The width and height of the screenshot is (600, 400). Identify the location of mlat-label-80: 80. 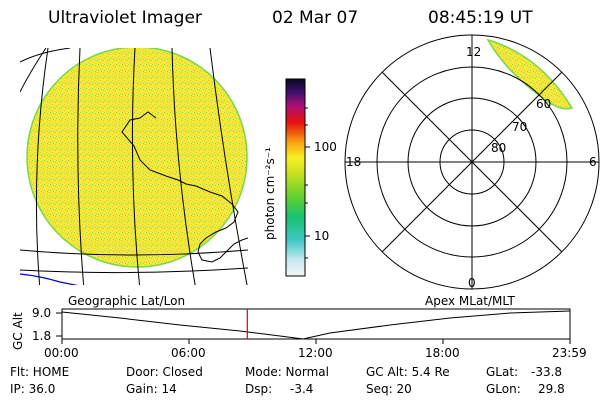
(499, 148).